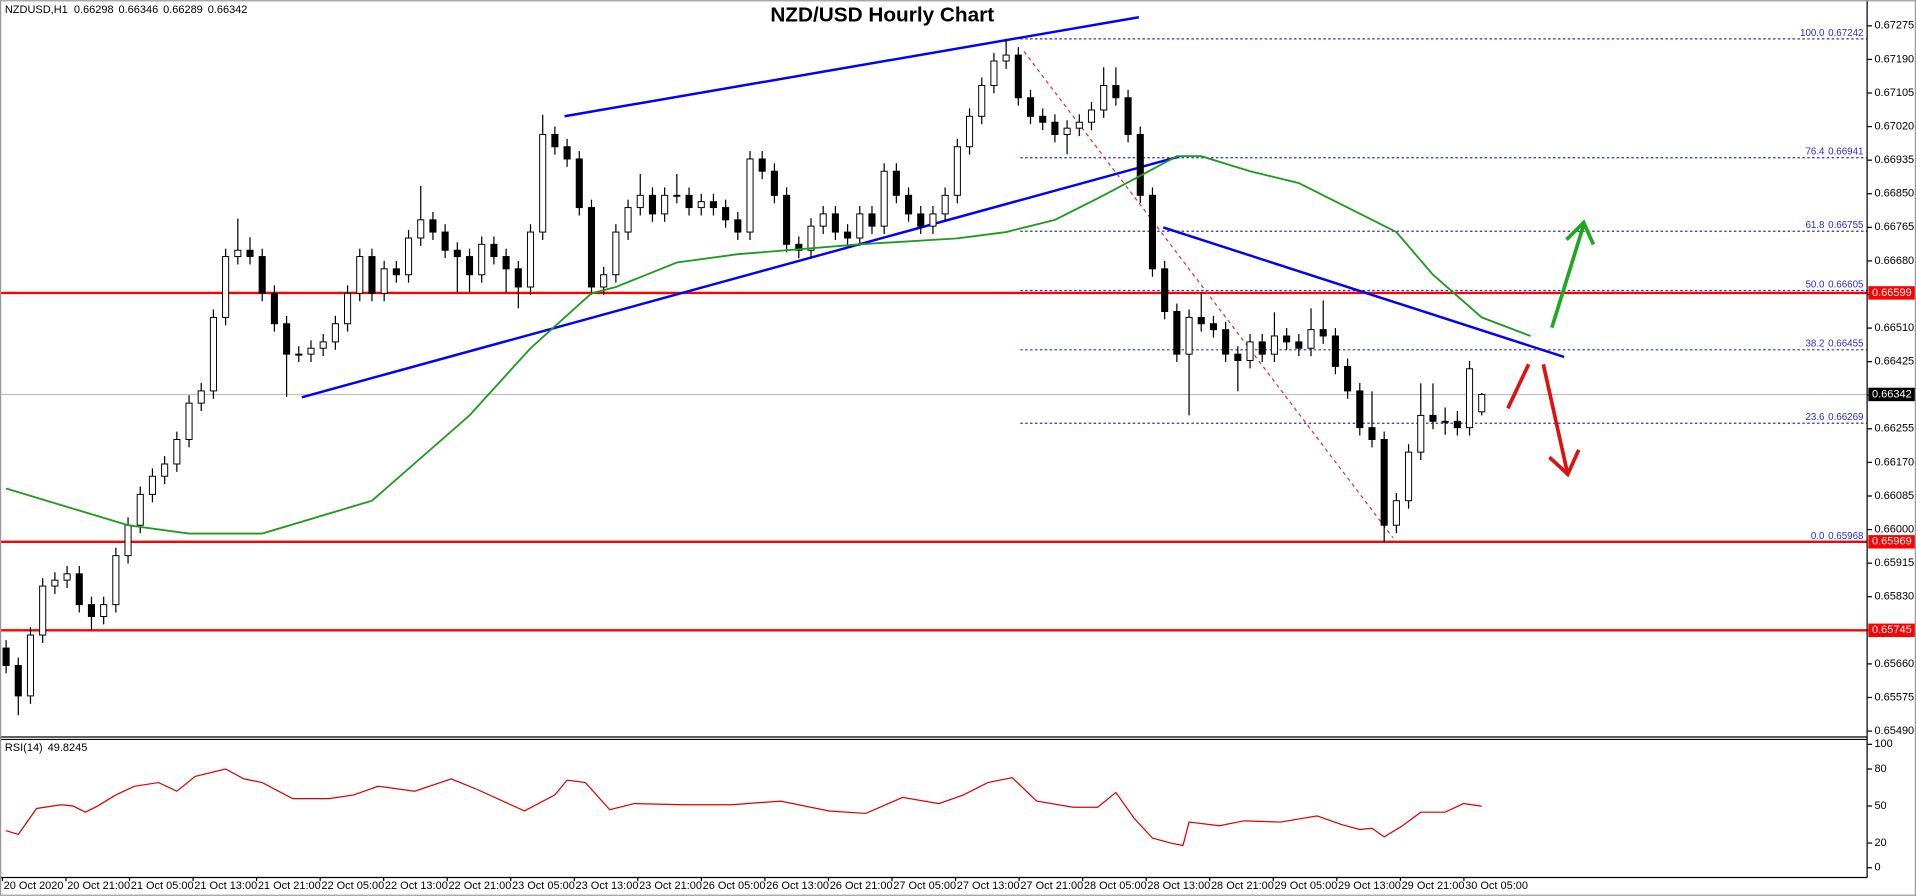  I want to click on current-price-box, so click(1891, 394).